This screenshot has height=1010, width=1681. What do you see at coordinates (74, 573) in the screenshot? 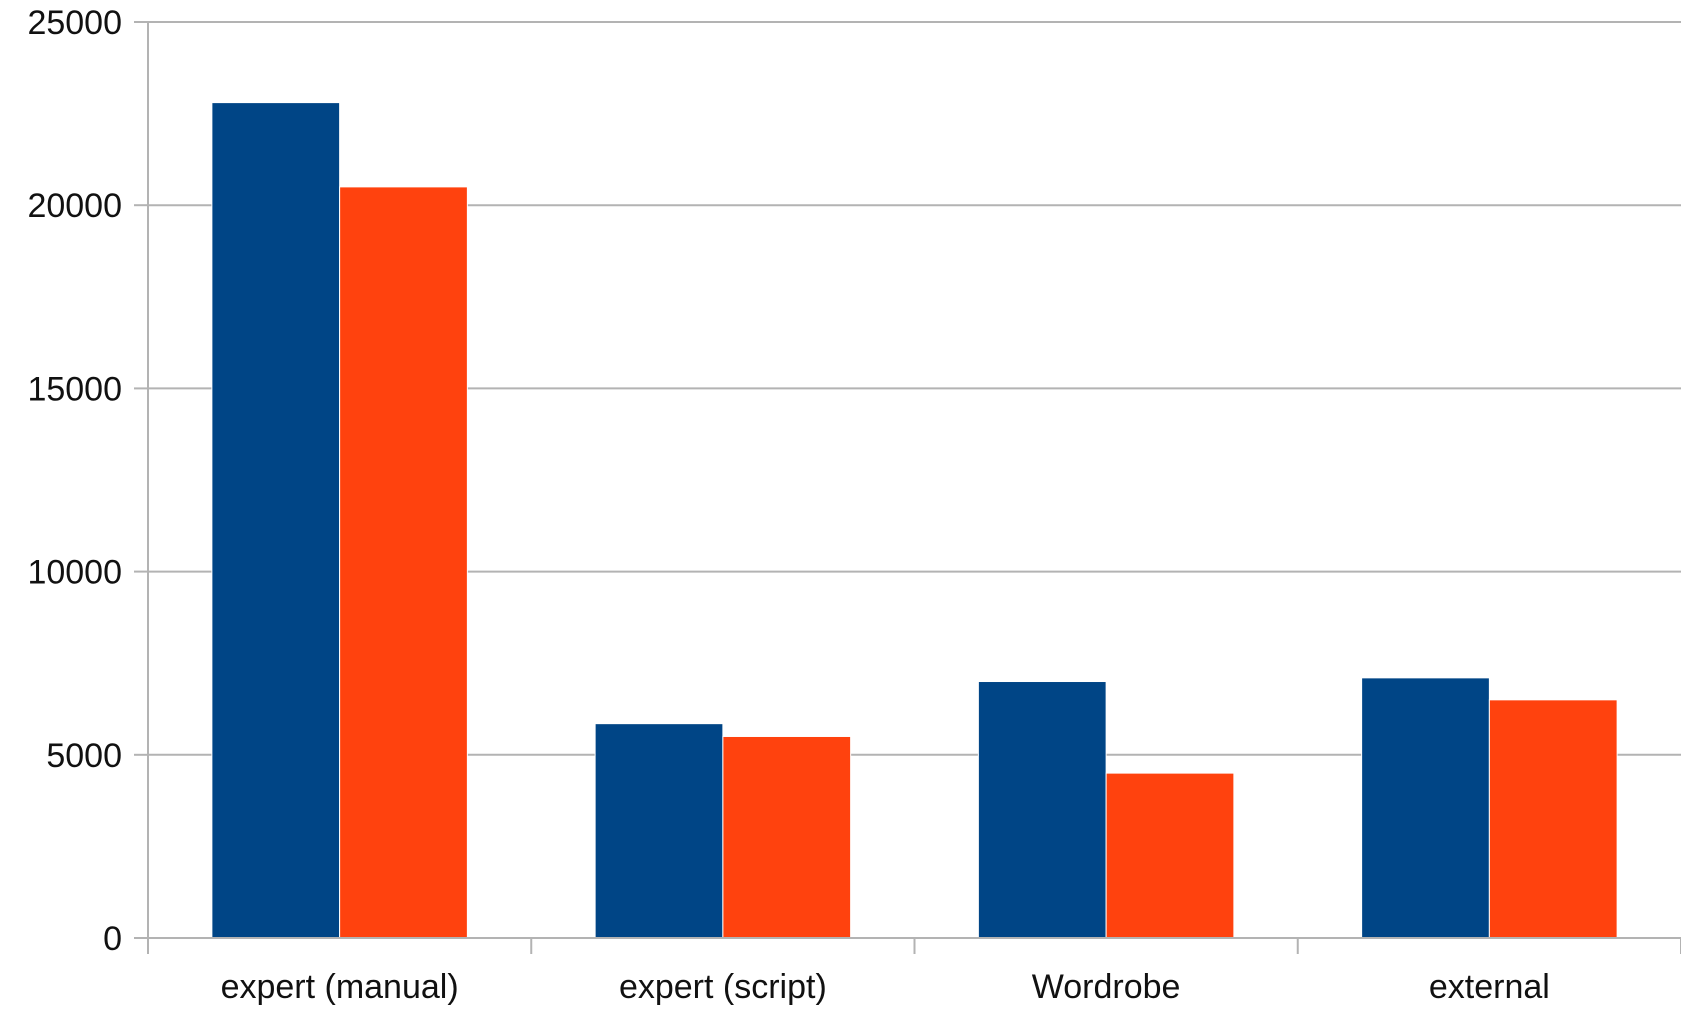
I see `y-tick-label-10000: 10000` at bounding box center [74, 573].